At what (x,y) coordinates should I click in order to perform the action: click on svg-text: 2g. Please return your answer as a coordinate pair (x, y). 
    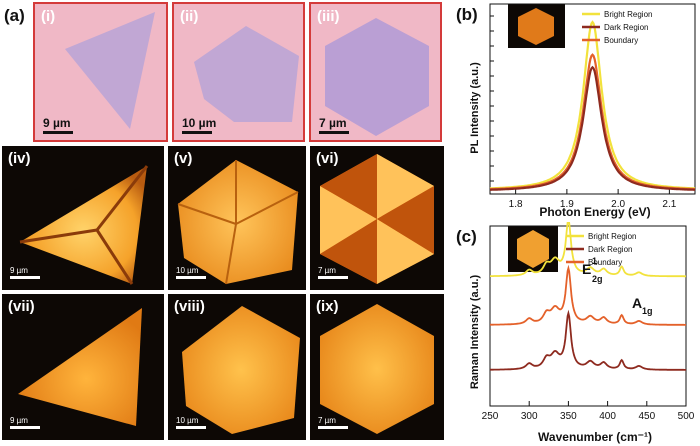
    Looking at the image, I should click on (597, 279).